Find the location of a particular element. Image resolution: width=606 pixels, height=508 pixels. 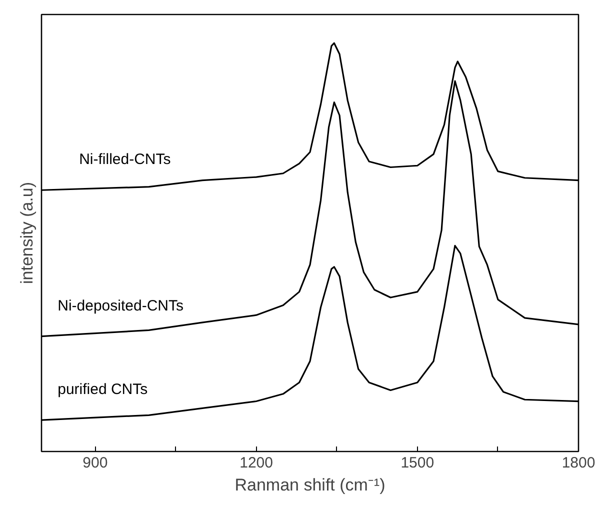

y-axis-title: intensity (a.u) is located at coordinates (27, 233).